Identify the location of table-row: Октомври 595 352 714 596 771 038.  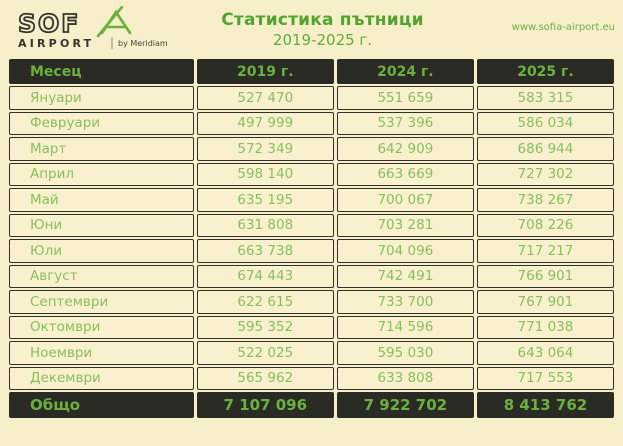
(311, 327).